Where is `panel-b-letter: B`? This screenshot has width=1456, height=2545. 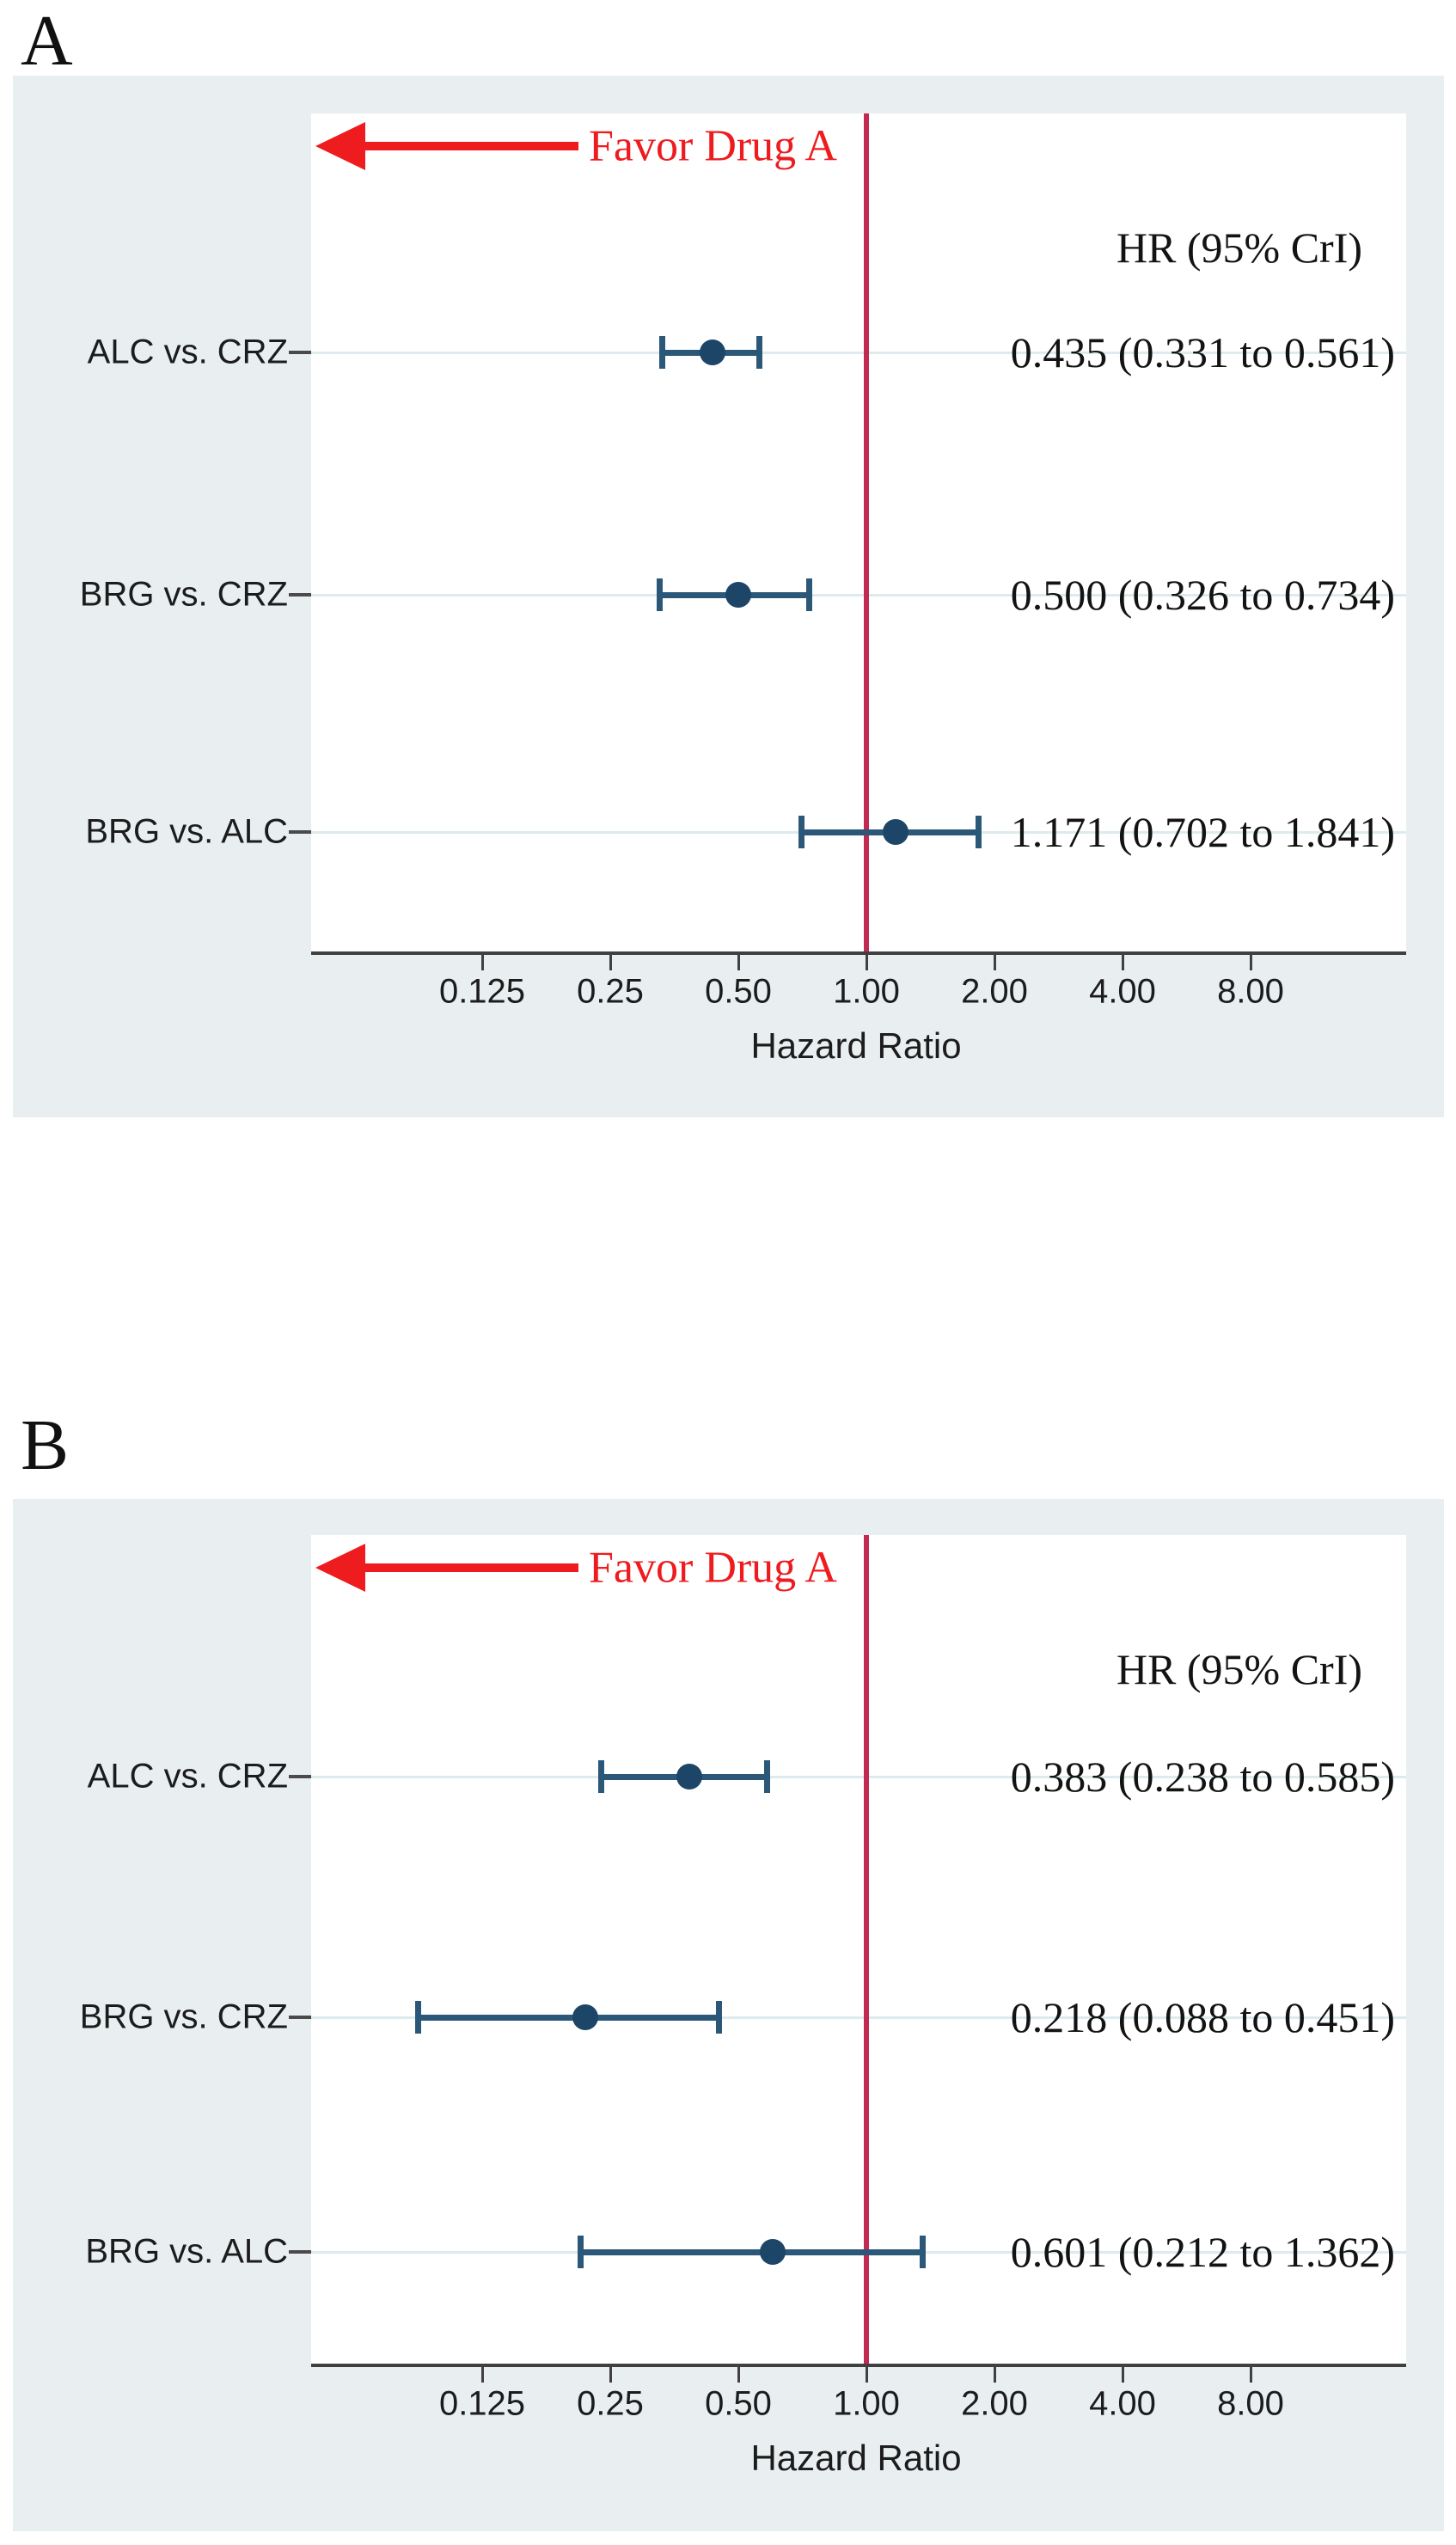
panel-b-letter: B is located at coordinates (46, 1445).